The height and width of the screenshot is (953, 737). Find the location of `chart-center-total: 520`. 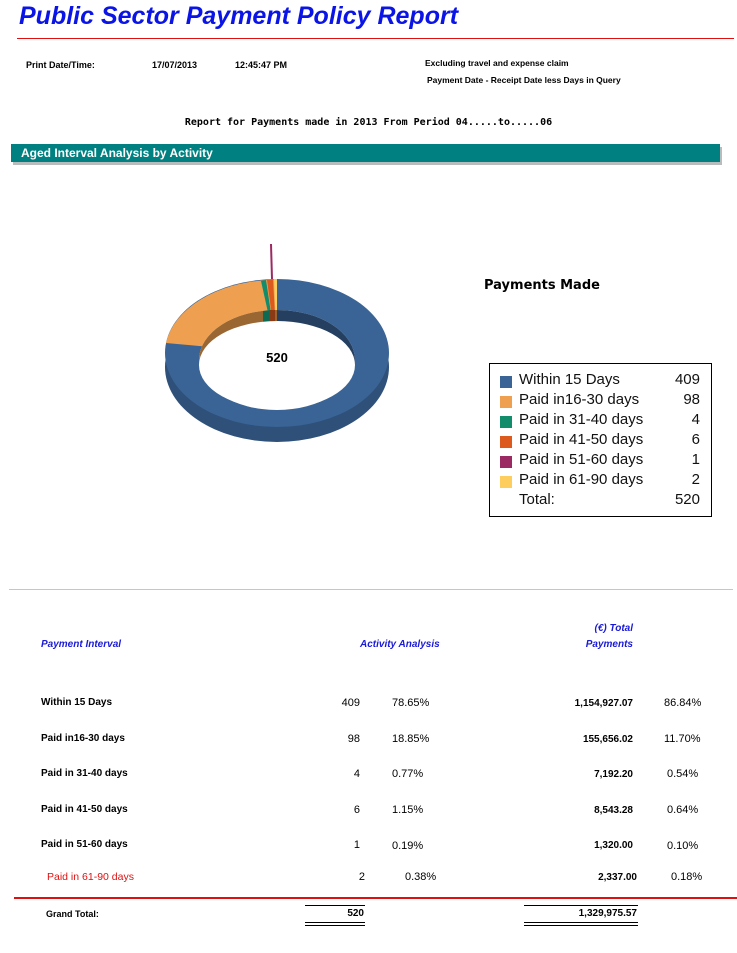

chart-center-total: 520 is located at coordinates (277, 357).